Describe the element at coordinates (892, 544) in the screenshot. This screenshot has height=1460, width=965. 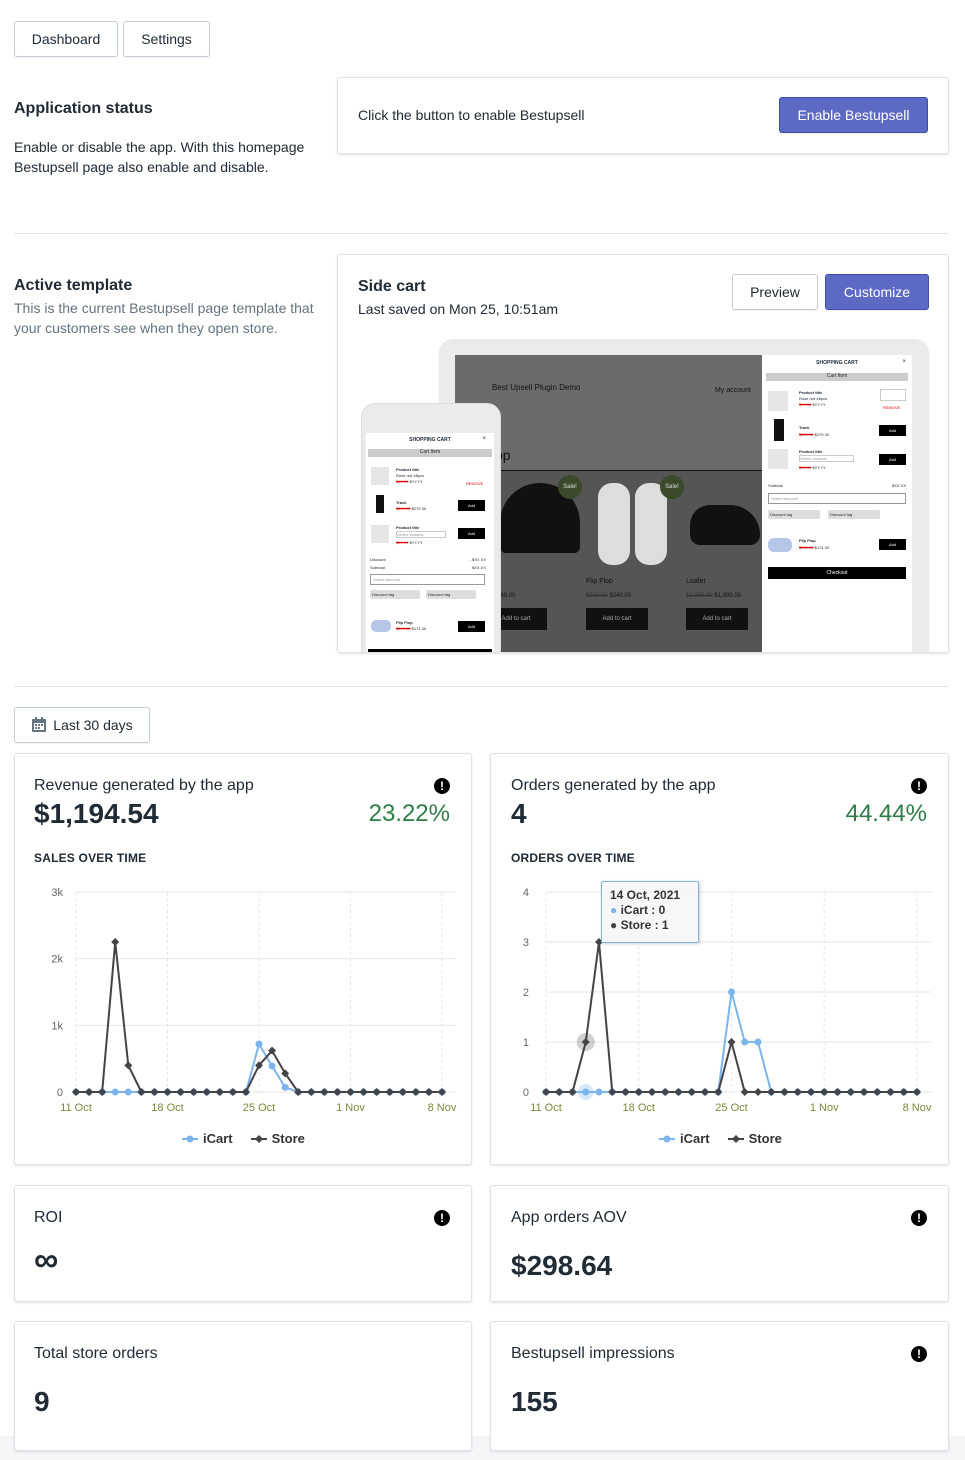
I see `flipflop-add: Add` at that location.